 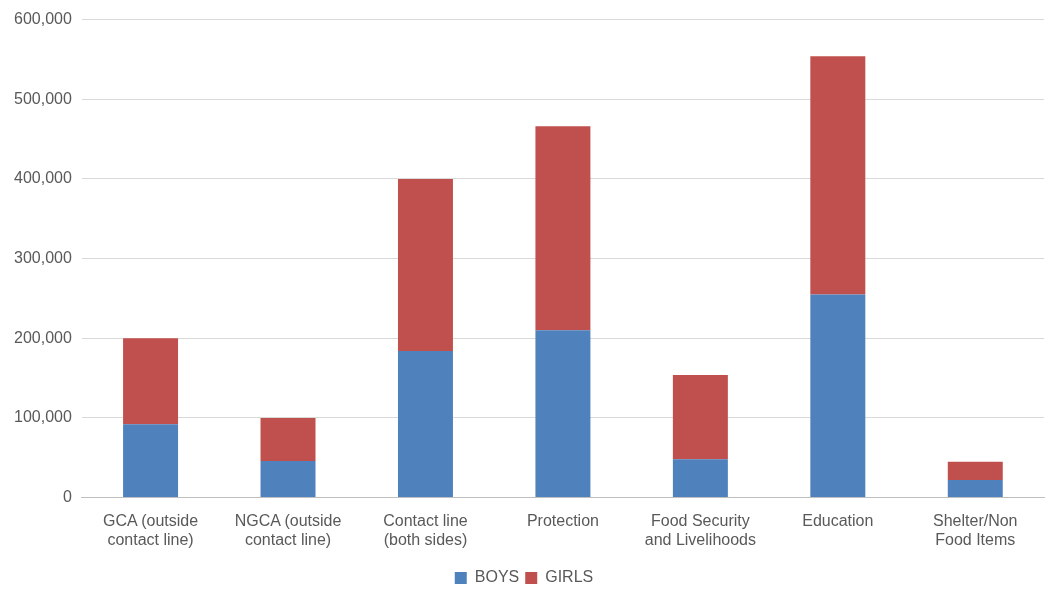 I want to click on y-tick-label: 0, so click(x=67, y=497).